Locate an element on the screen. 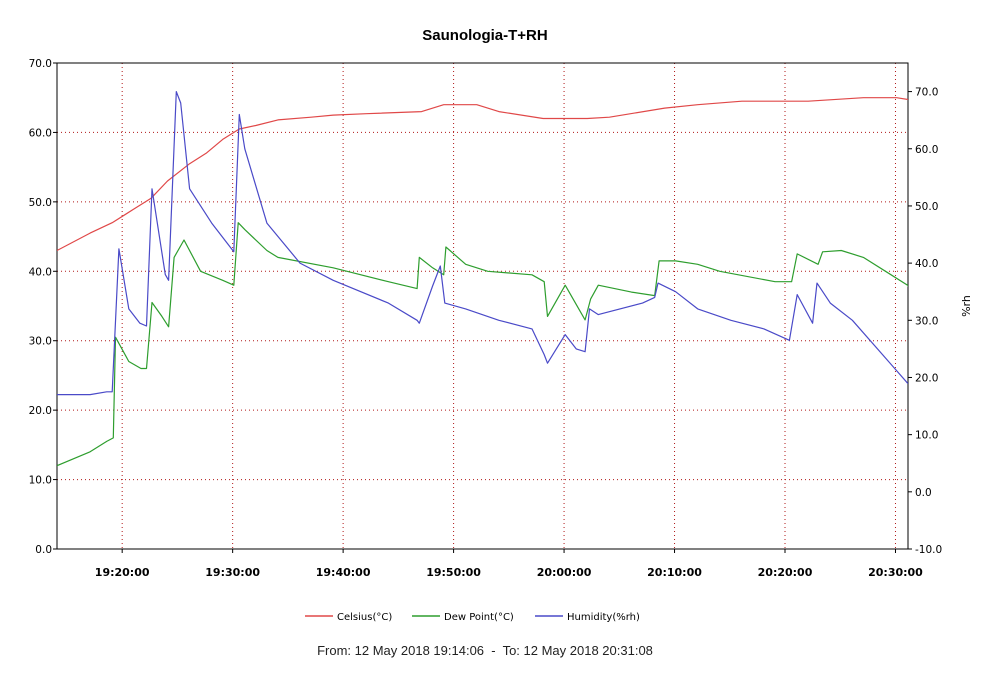  y-tick-label: 60.0 is located at coordinates (40, 133).